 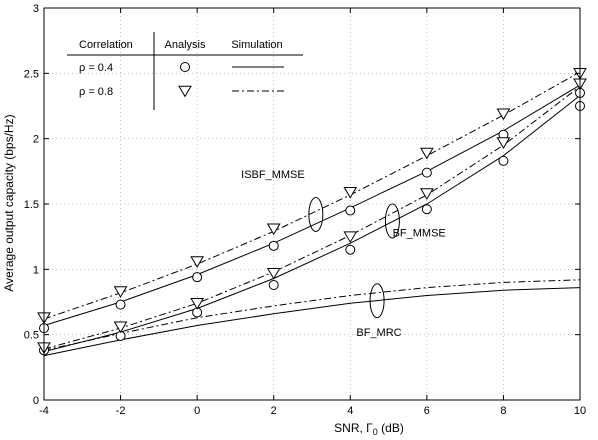 I want to click on bf-mmse-label: BF_MMSE, so click(x=419, y=234).